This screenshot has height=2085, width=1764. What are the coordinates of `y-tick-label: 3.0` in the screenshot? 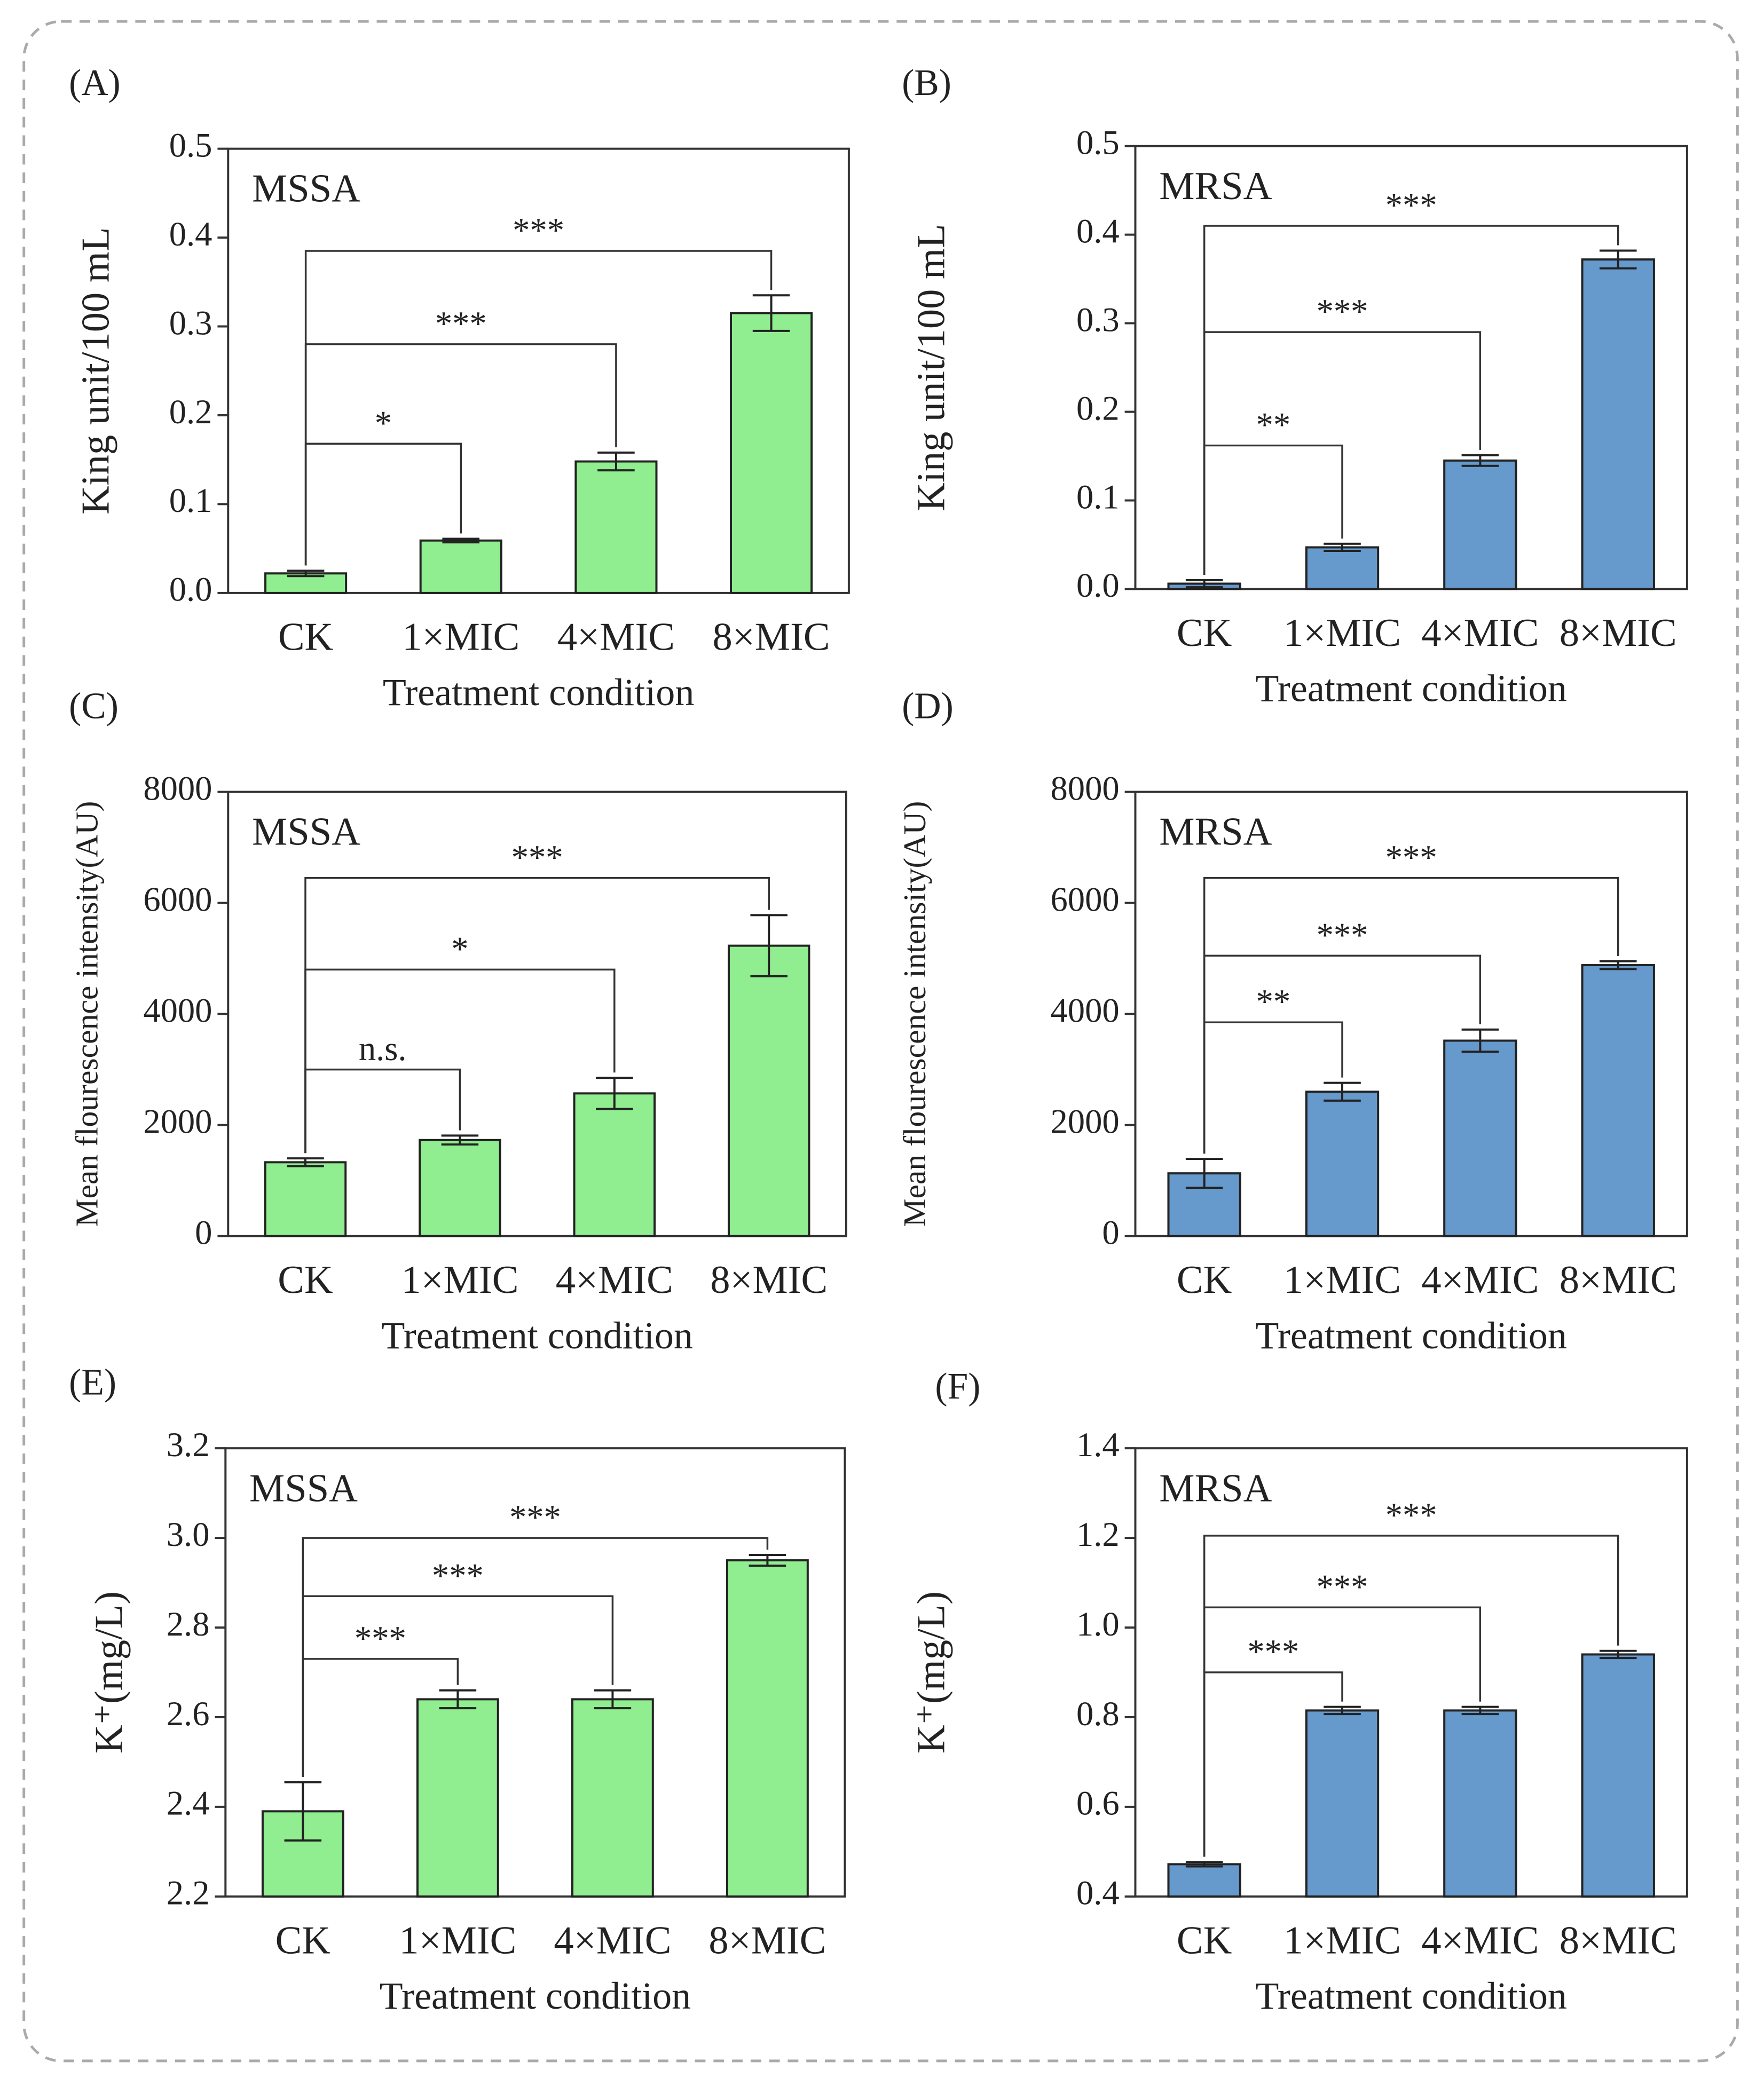 It's located at (188, 1534).